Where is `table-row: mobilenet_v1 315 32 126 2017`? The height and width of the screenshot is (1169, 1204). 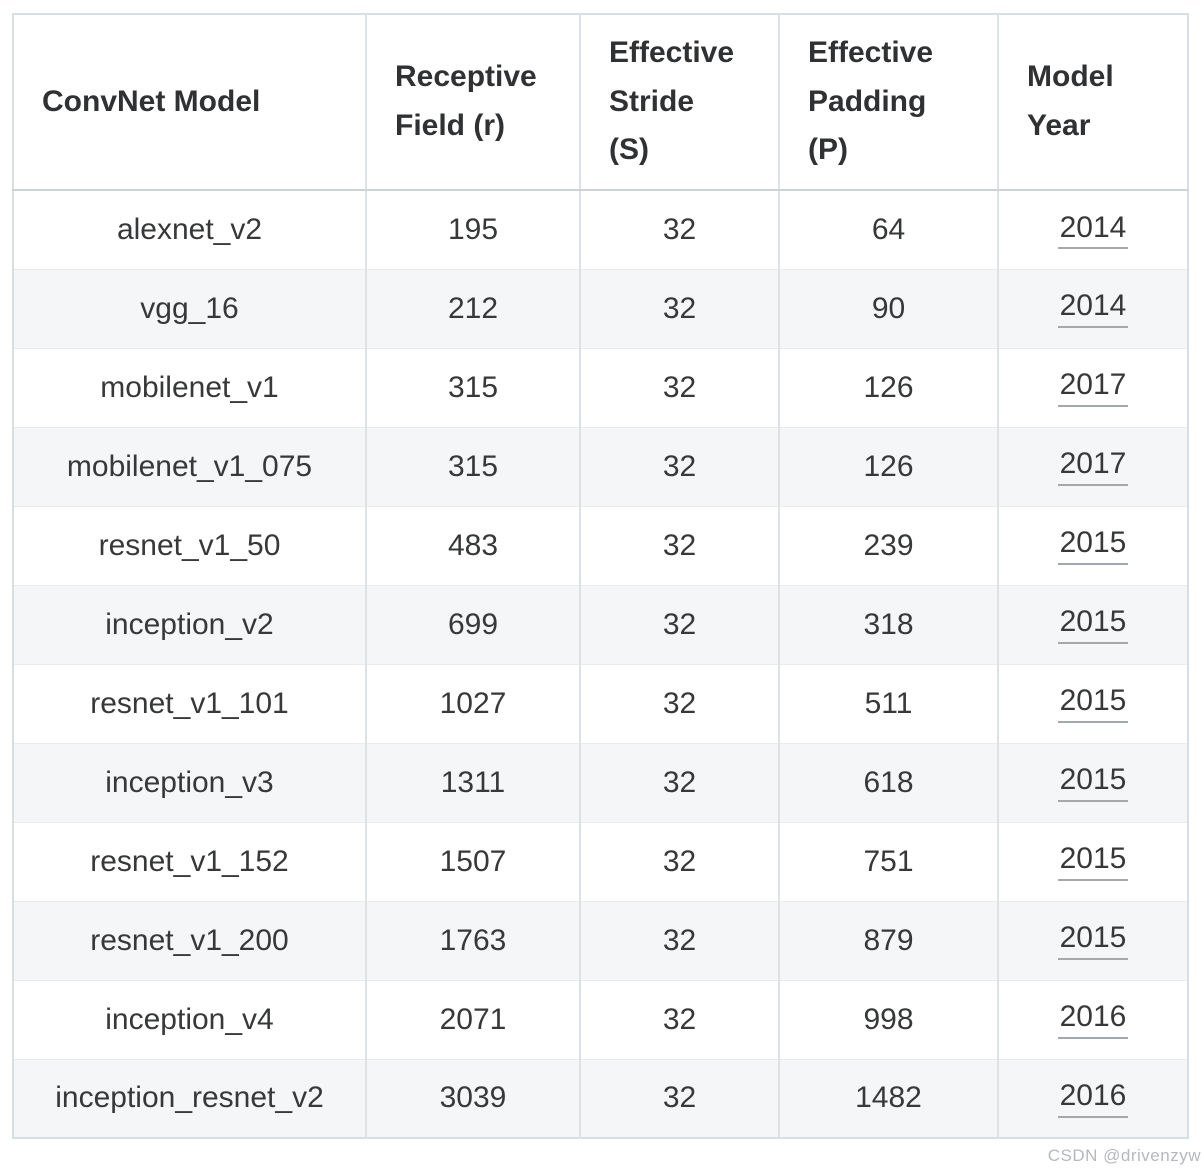
table-row: mobilenet_v1 315 32 126 2017 is located at coordinates (600, 387).